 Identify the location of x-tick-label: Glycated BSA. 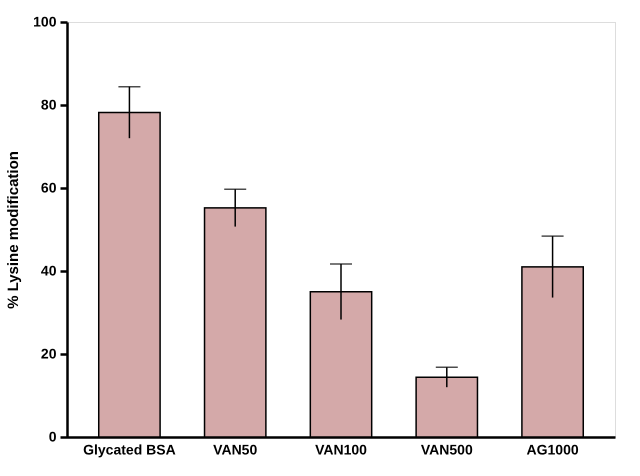
(129, 450).